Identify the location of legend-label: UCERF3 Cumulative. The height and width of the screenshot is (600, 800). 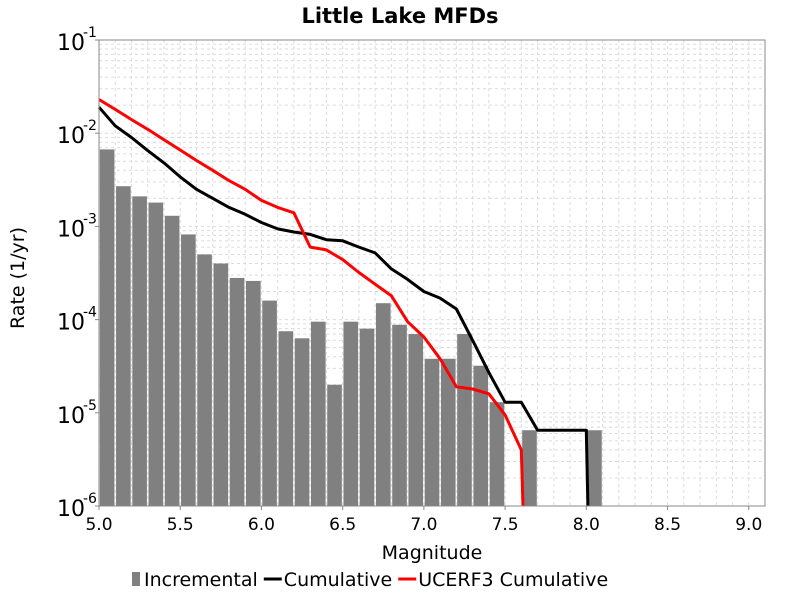
(513, 580).